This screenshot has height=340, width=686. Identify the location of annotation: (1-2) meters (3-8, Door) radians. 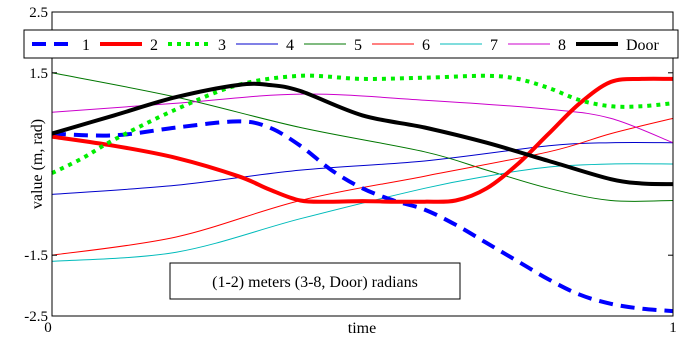
(315, 281).